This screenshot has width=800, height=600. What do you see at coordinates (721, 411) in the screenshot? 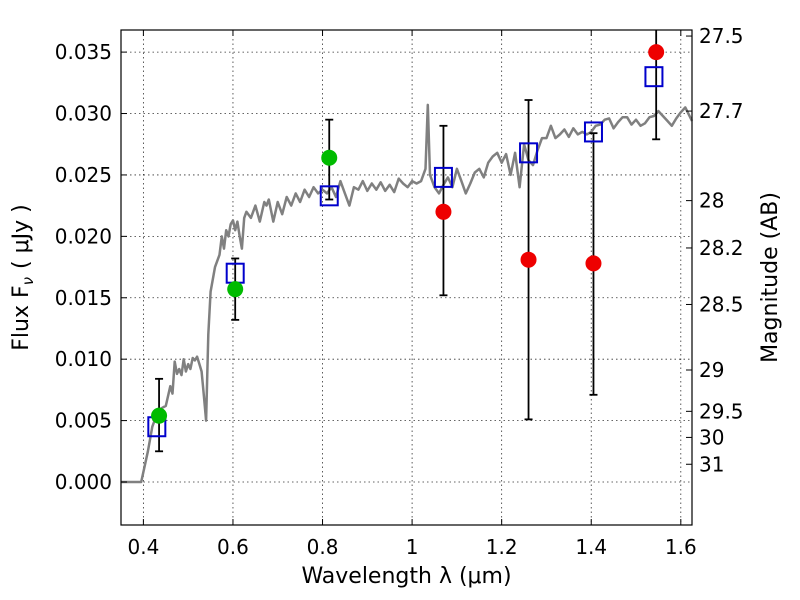
I see `right-tick-label: 29.5` at bounding box center [721, 411].